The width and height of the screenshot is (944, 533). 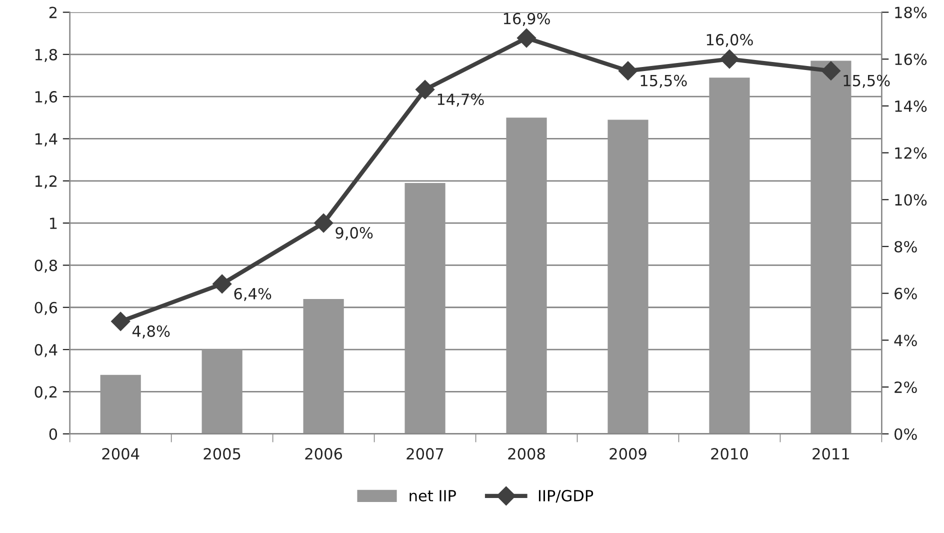 I want to click on y-tick-label: 0,8, so click(x=46, y=266).